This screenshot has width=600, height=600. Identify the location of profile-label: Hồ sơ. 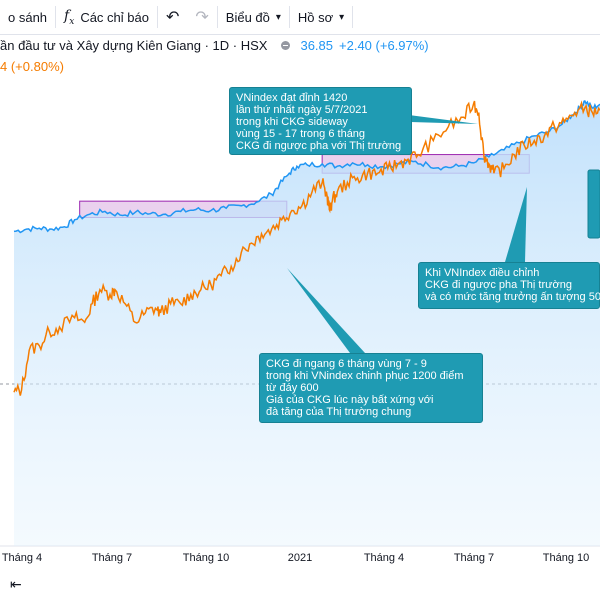
(315, 17).